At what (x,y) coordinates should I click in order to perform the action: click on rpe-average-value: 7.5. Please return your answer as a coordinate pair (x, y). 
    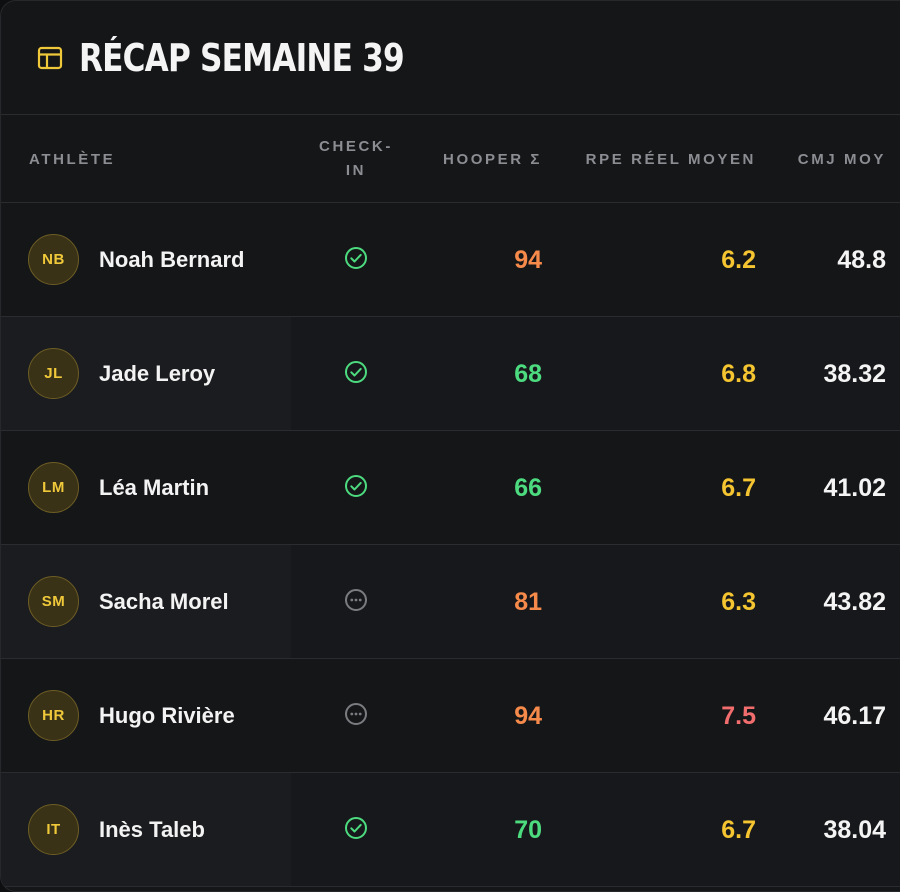
    Looking at the image, I should click on (738, 715).